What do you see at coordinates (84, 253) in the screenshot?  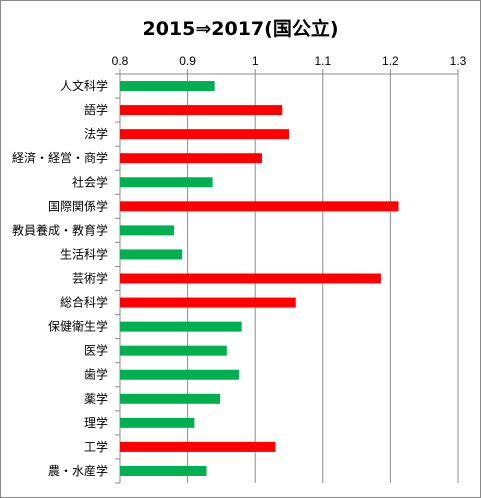 I see `category-label: 生活科学` at bounding box center [84, 253].